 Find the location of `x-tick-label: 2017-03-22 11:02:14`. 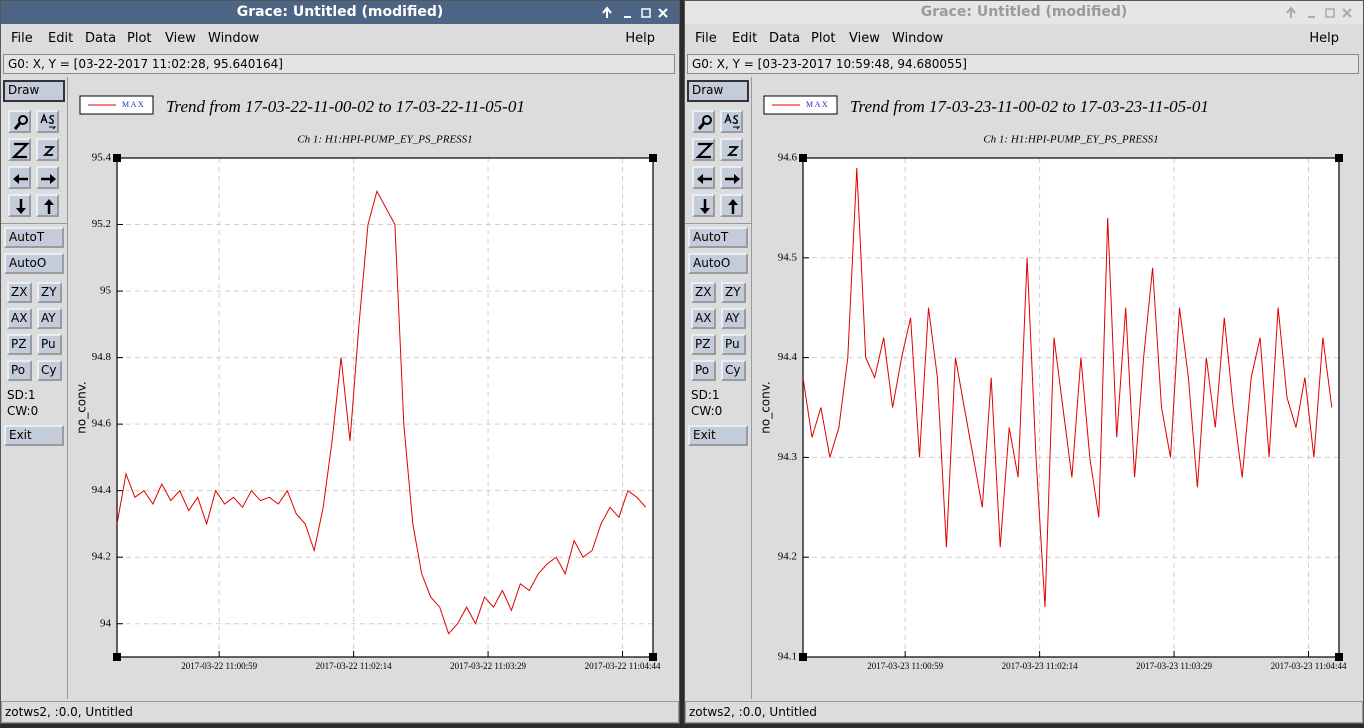

x-tick-label: 2017-03-22 11:02:14 is located at coordinates (354, 666).